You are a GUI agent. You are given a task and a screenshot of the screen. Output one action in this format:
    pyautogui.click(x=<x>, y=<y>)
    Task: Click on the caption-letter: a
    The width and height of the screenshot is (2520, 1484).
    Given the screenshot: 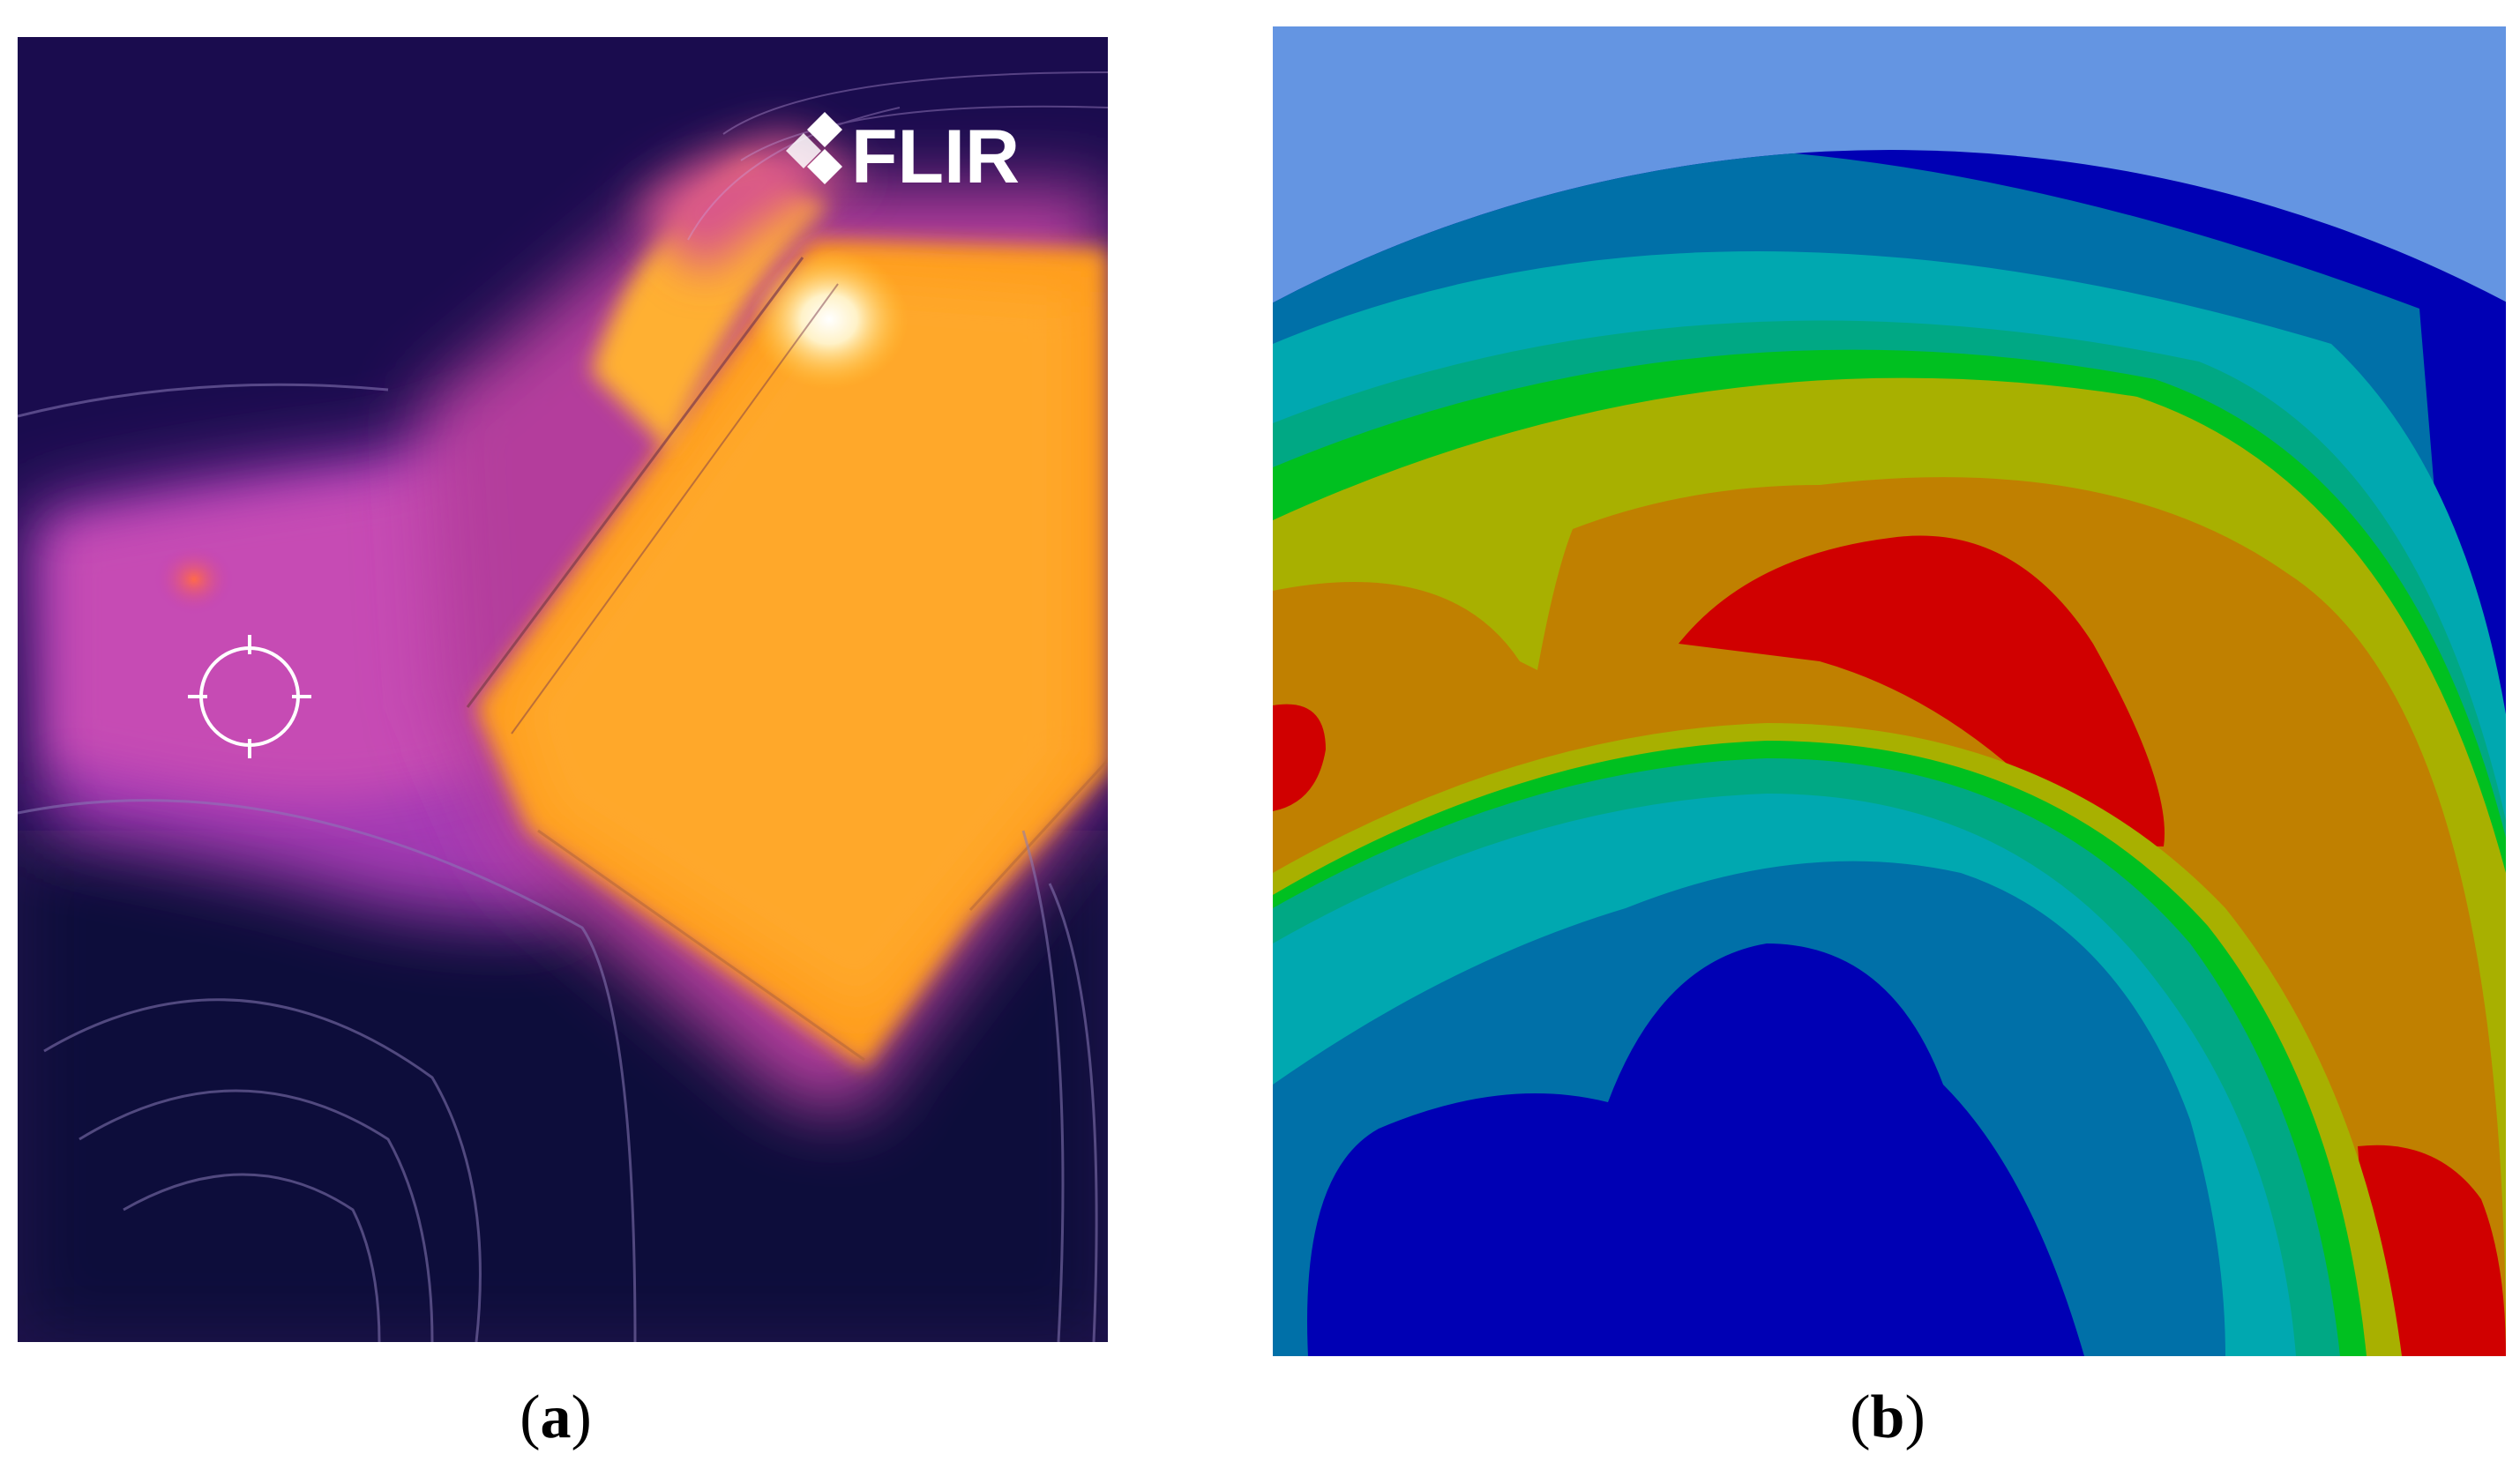 What is the action you would take?
    pyautogui.click(x=556, y=1417)
    